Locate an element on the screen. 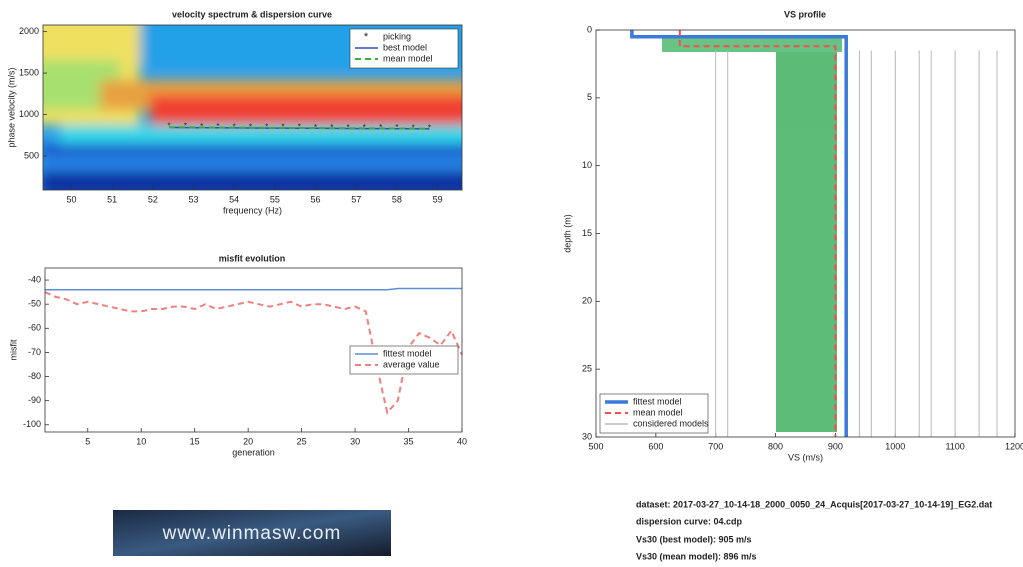 The image size is (1023, 567). info-line: Vs30 (mean model): 896 m/s is located at coordinates (696, 556).